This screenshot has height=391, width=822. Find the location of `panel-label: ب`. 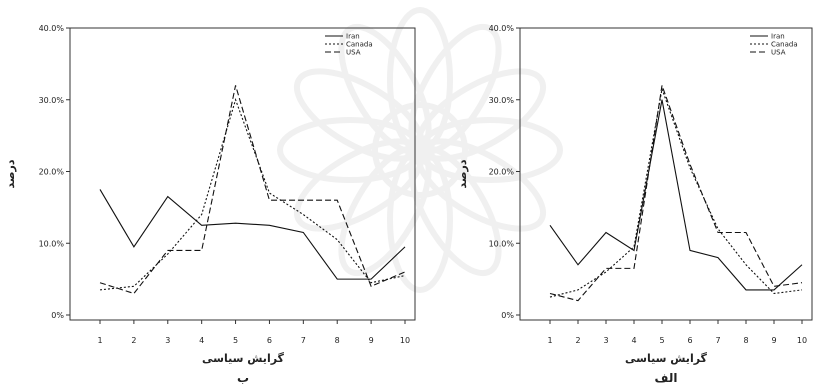

panel-label: ب is located at coordinates (243, 378).